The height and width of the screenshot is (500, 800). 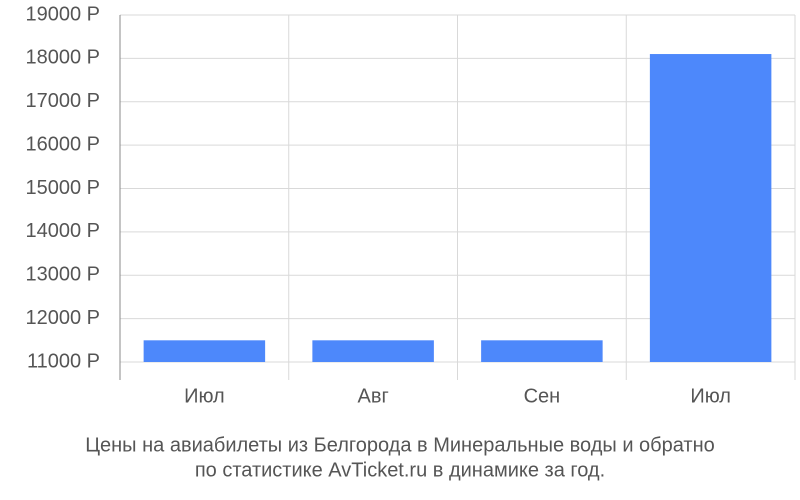 I want to click on x-tick-label: Авг, so click(x=372, y=396).